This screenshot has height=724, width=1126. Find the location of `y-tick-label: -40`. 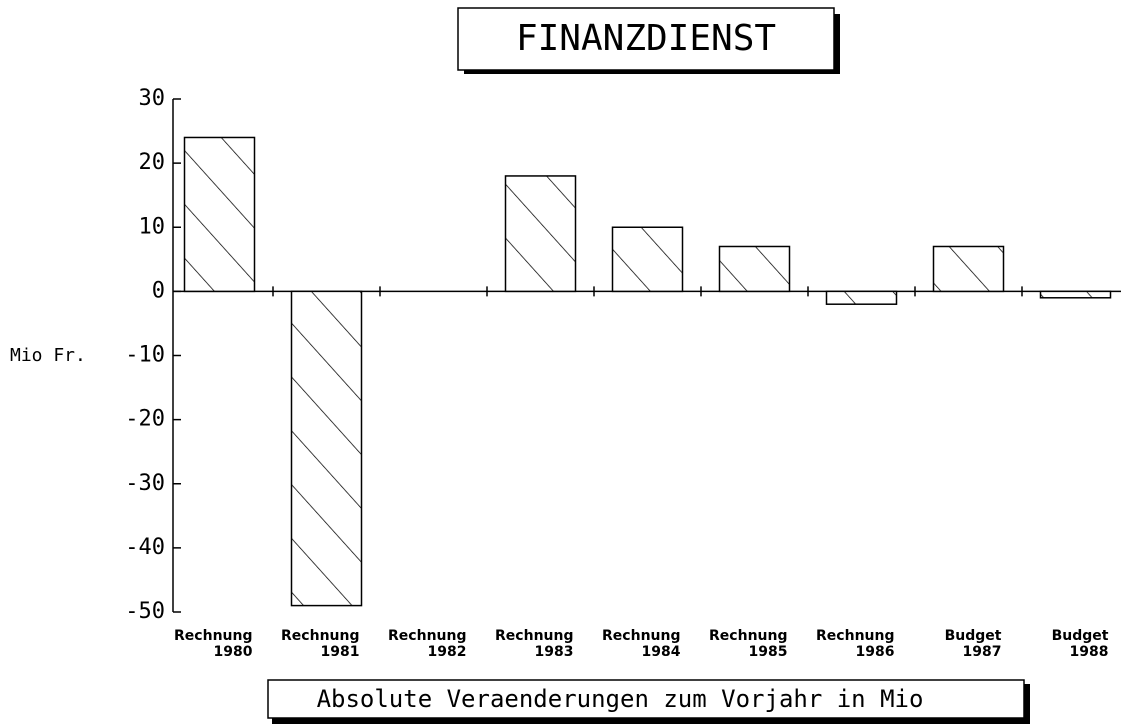

y-tick-label: -40 is located at coordinates (145, 547).